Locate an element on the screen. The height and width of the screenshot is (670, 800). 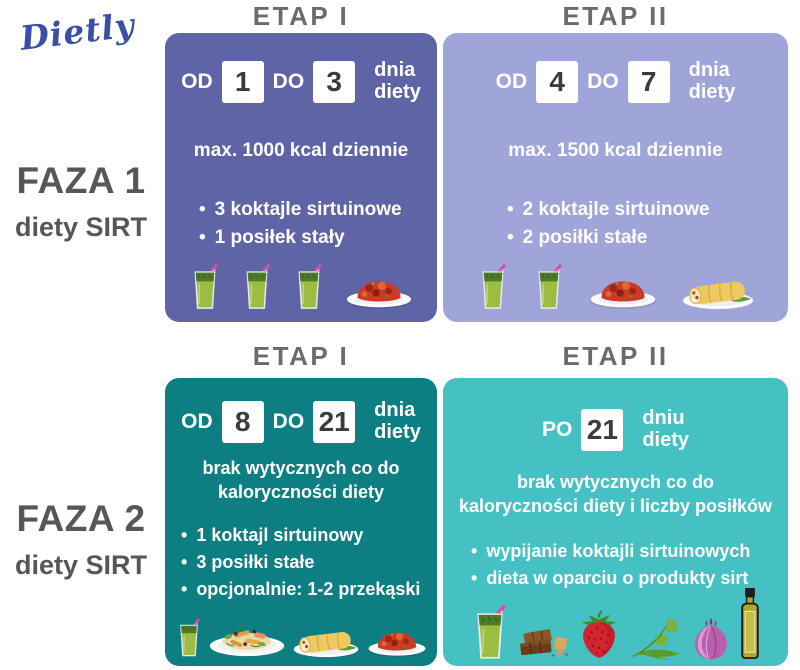
plate-salad-icon is located at coordinates (247, 638).